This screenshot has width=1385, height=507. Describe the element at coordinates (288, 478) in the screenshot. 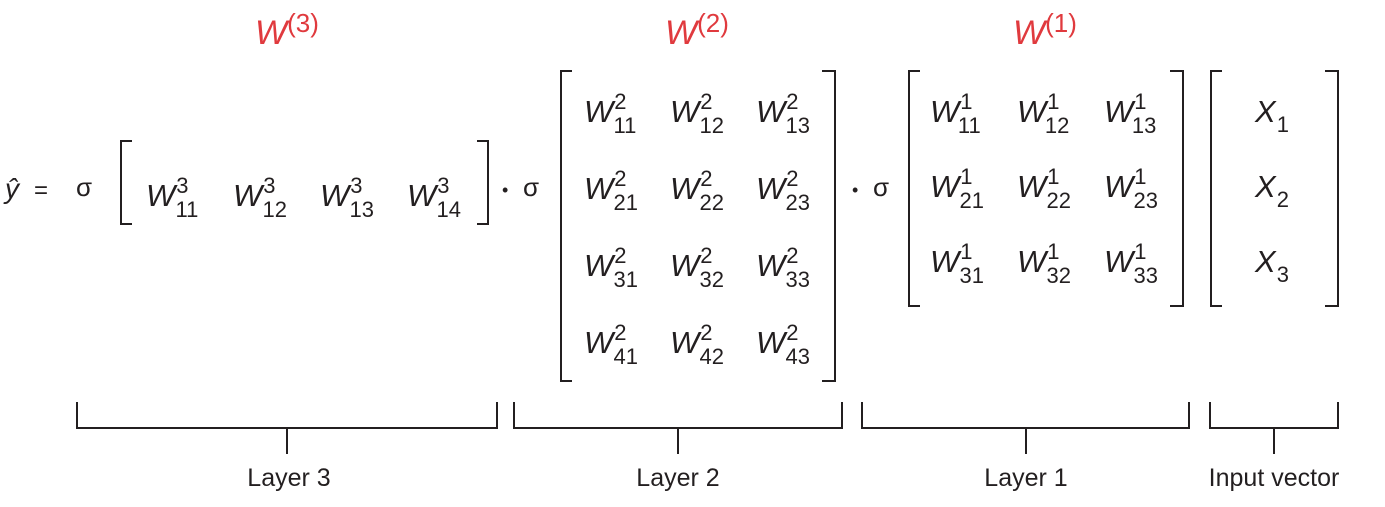

I see `label-layer3: Layer 3` at that location.